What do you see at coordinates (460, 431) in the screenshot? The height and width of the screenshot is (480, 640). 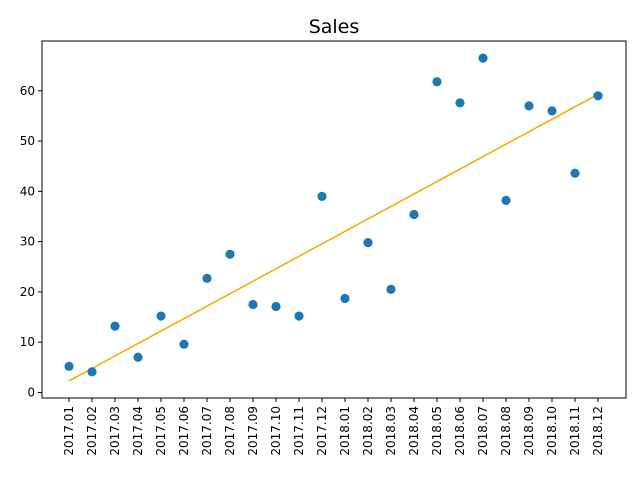 I see `x-tick-label: 2018.06` at bounding box center [460, 431].